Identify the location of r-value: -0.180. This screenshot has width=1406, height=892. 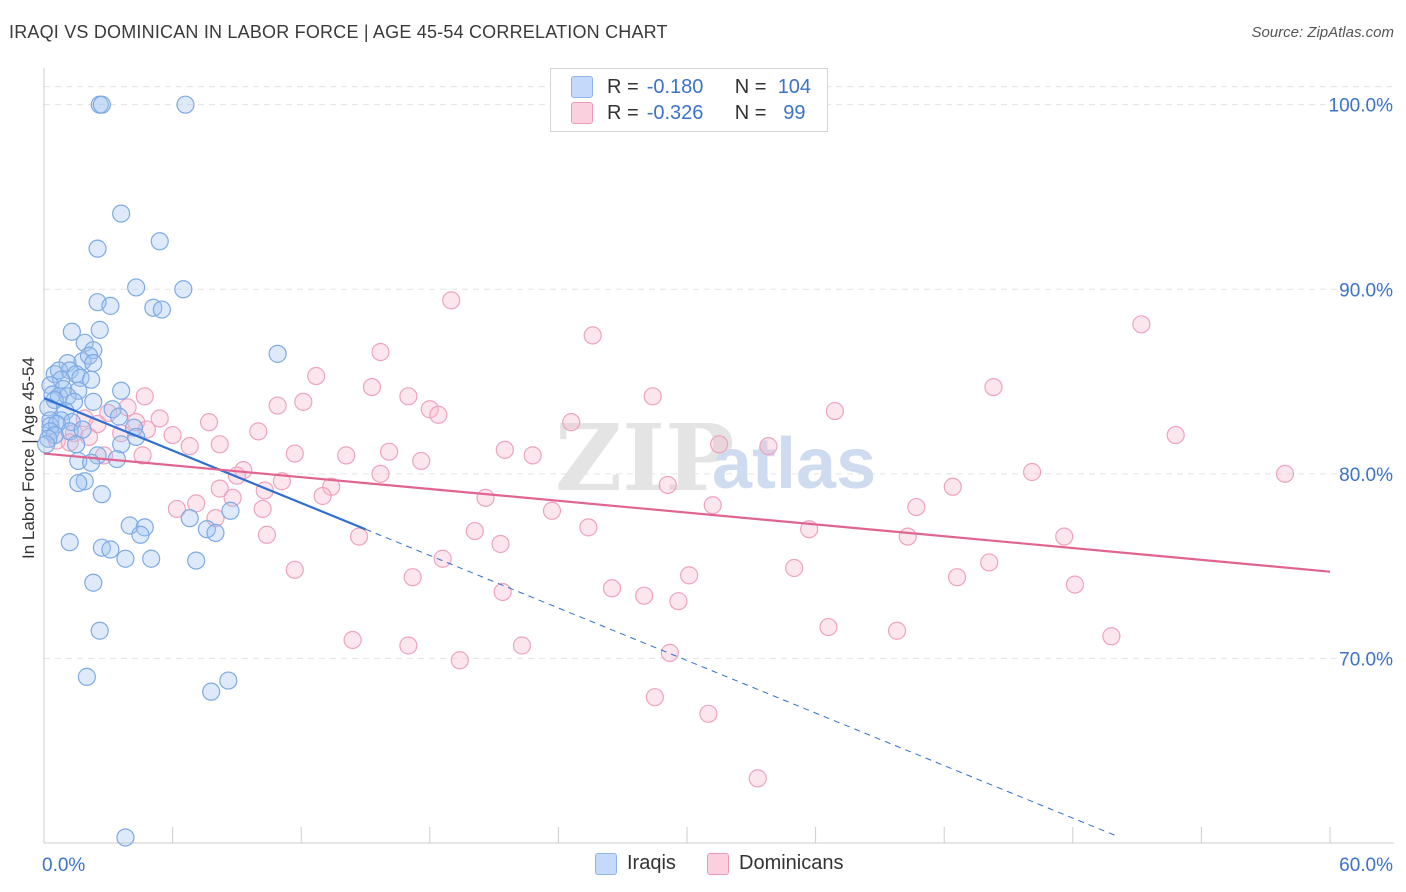
(675, 86).